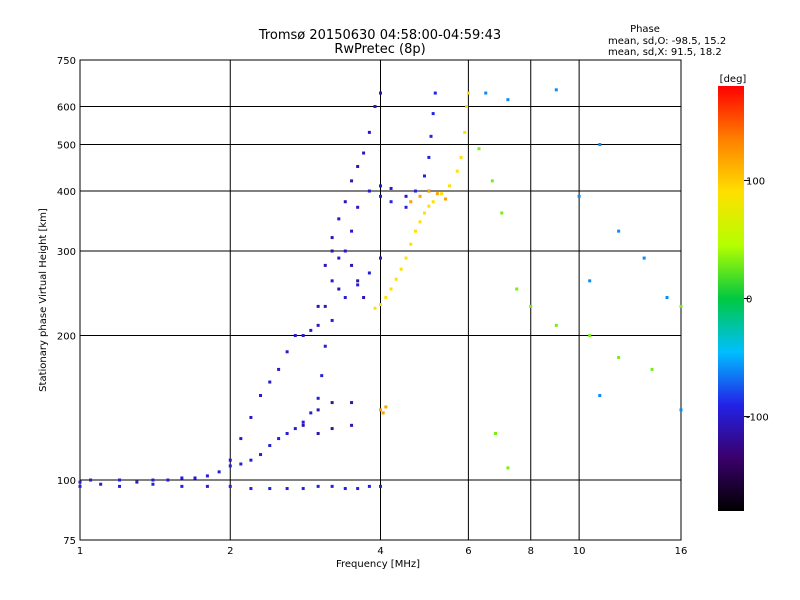 The image size is (800, 600). What do you see at coordinates (468, 551) in the screenshot?
I see `x-tick-label: 6` at bounding box center [468, 551].